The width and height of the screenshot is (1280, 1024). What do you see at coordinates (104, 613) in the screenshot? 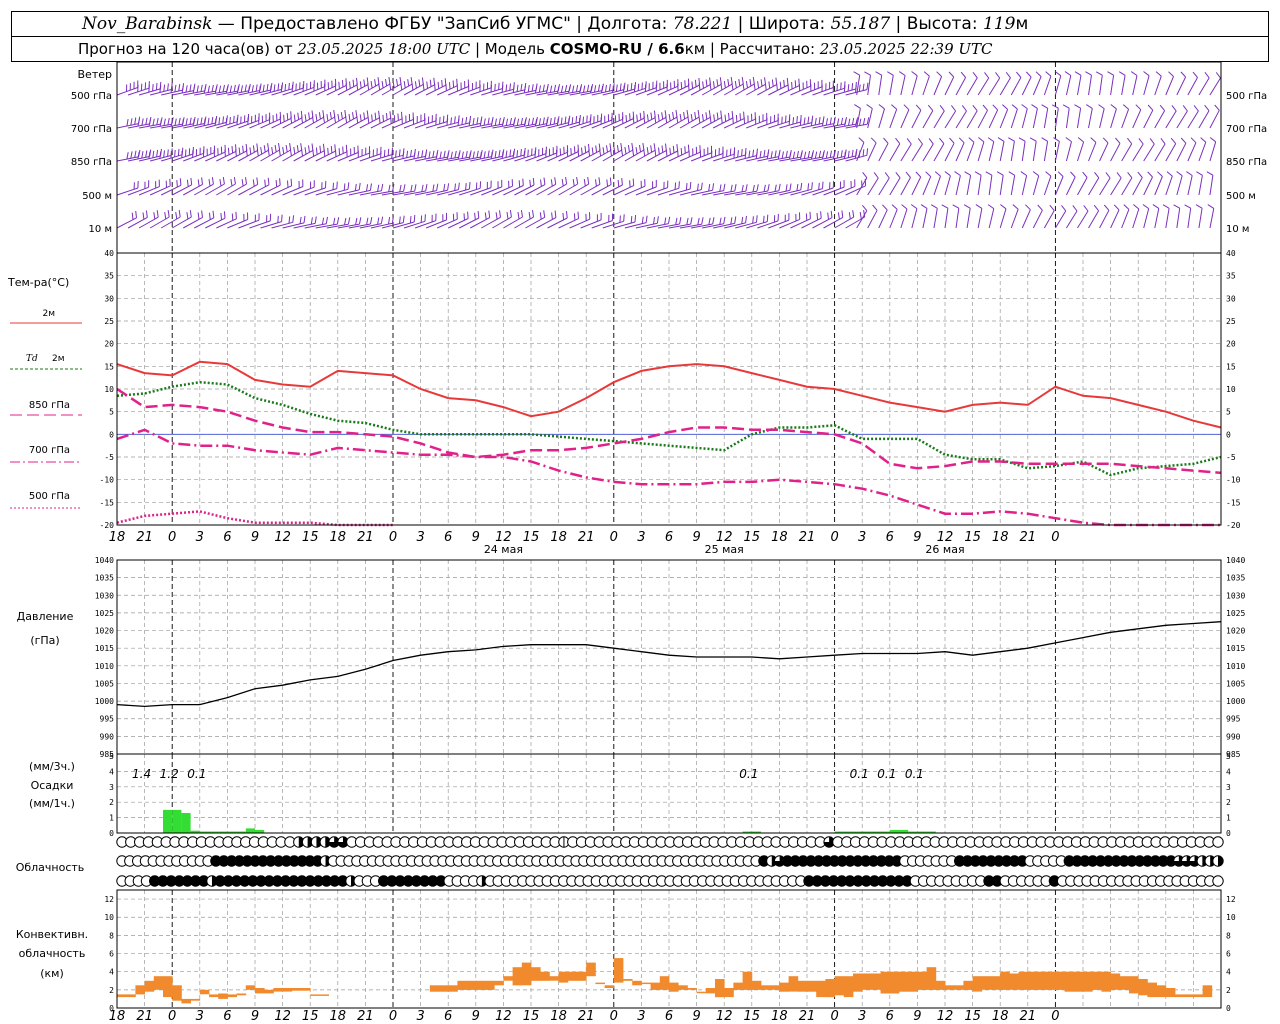
I see `y-tick-label-left: 1025` at bounding box center [104, 613].